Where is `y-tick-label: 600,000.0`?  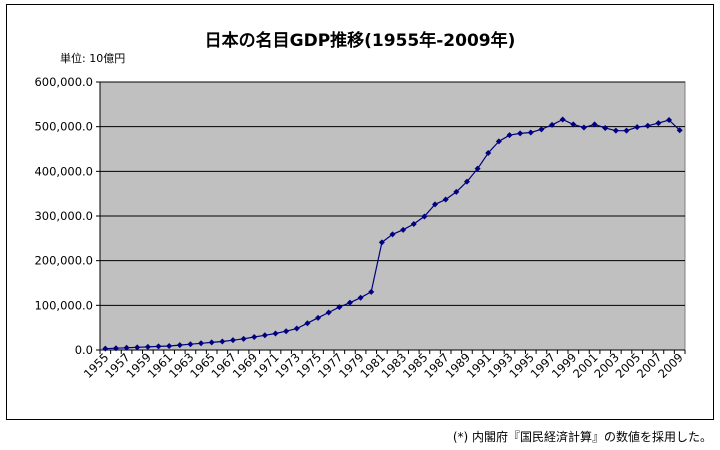
y-tick-label: 600,000.0 is located at coordinates (63, 82).